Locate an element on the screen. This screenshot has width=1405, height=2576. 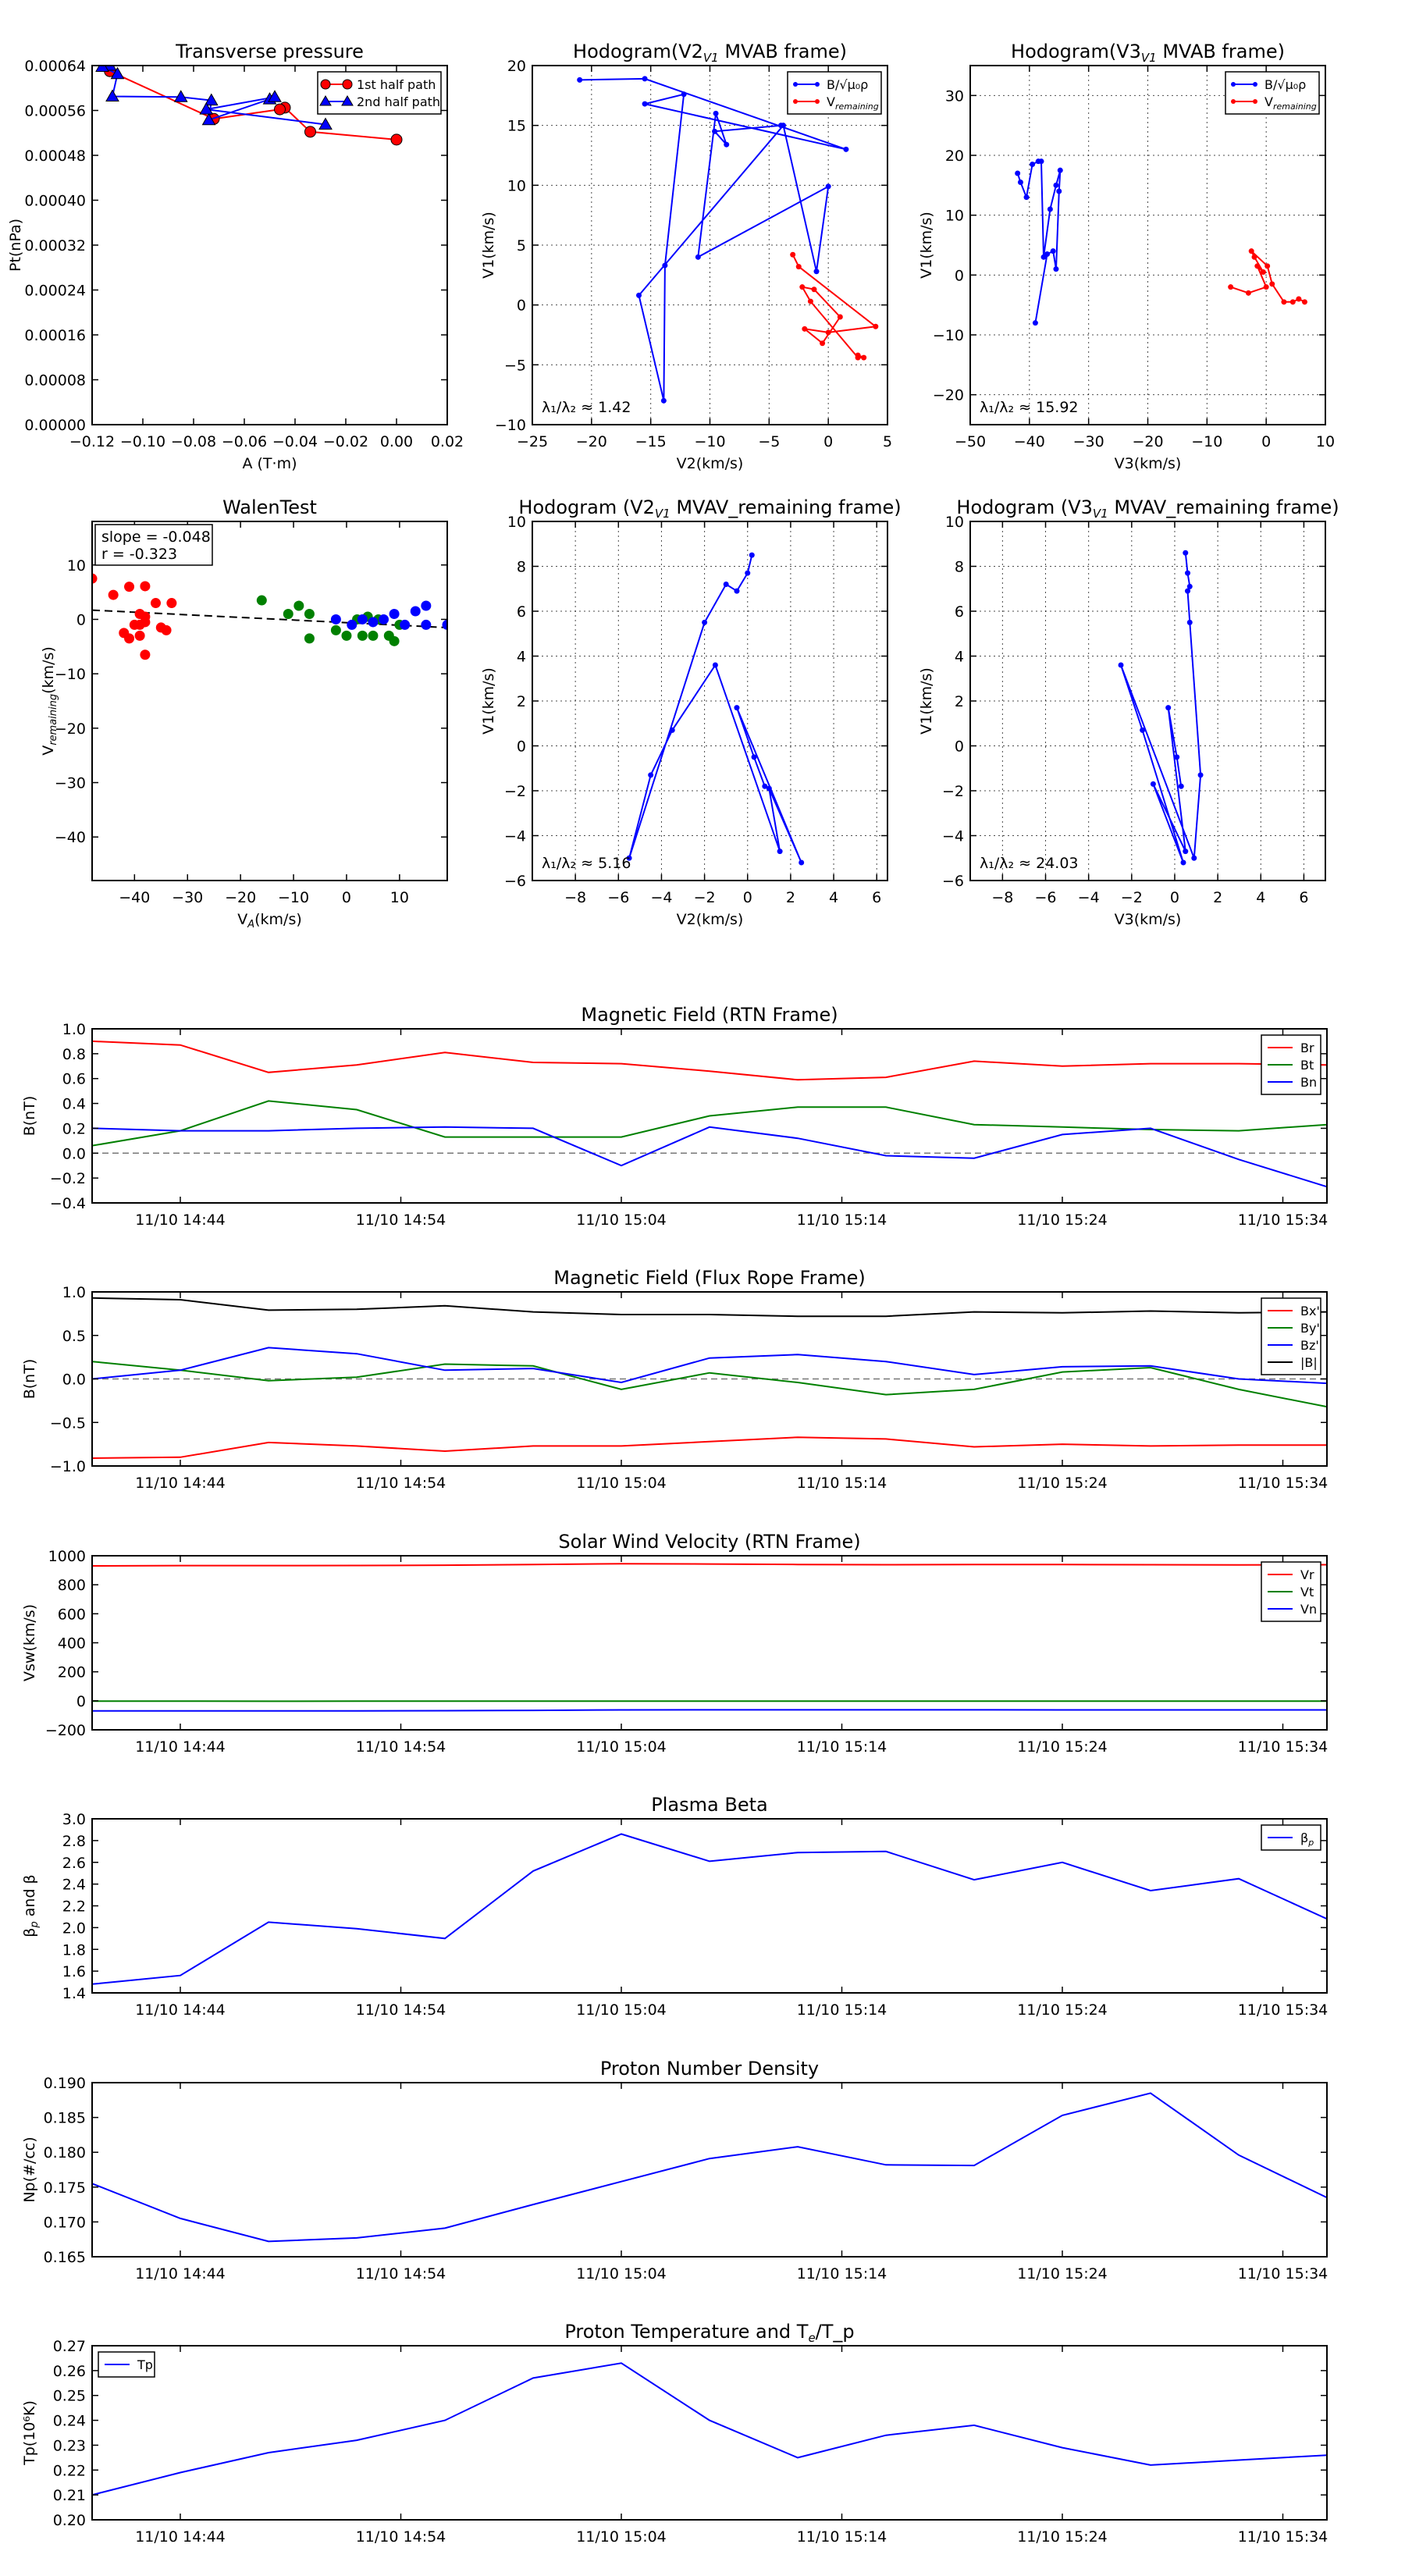
x-tick-label: −25 is located at coordinates (533, 441).